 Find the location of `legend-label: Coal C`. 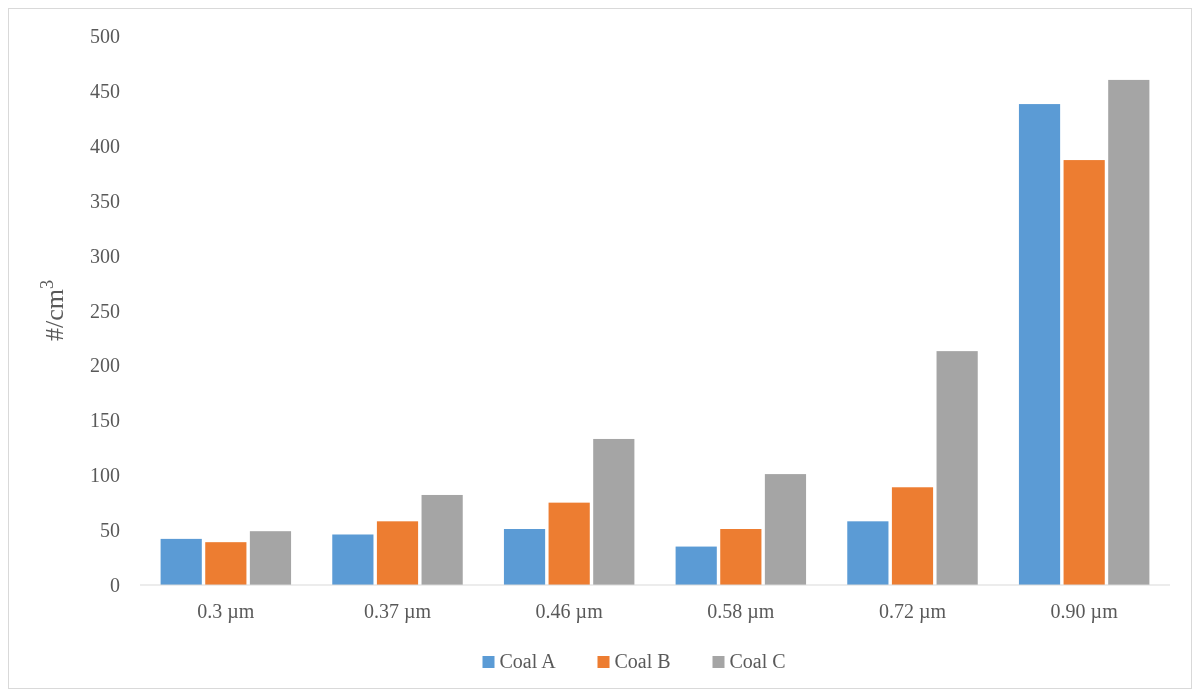

legend-label: Coal C is located at coordinates (757, 661).